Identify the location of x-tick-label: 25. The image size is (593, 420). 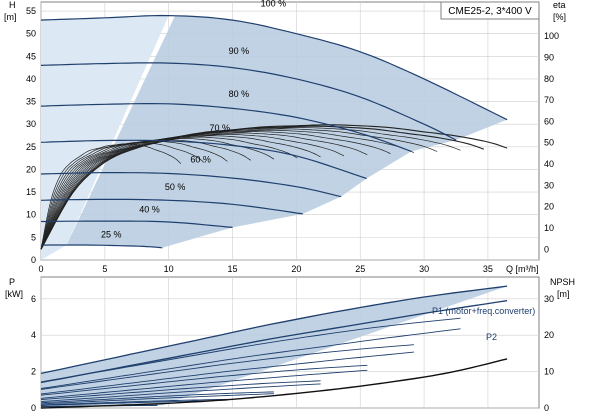
(360, 269).